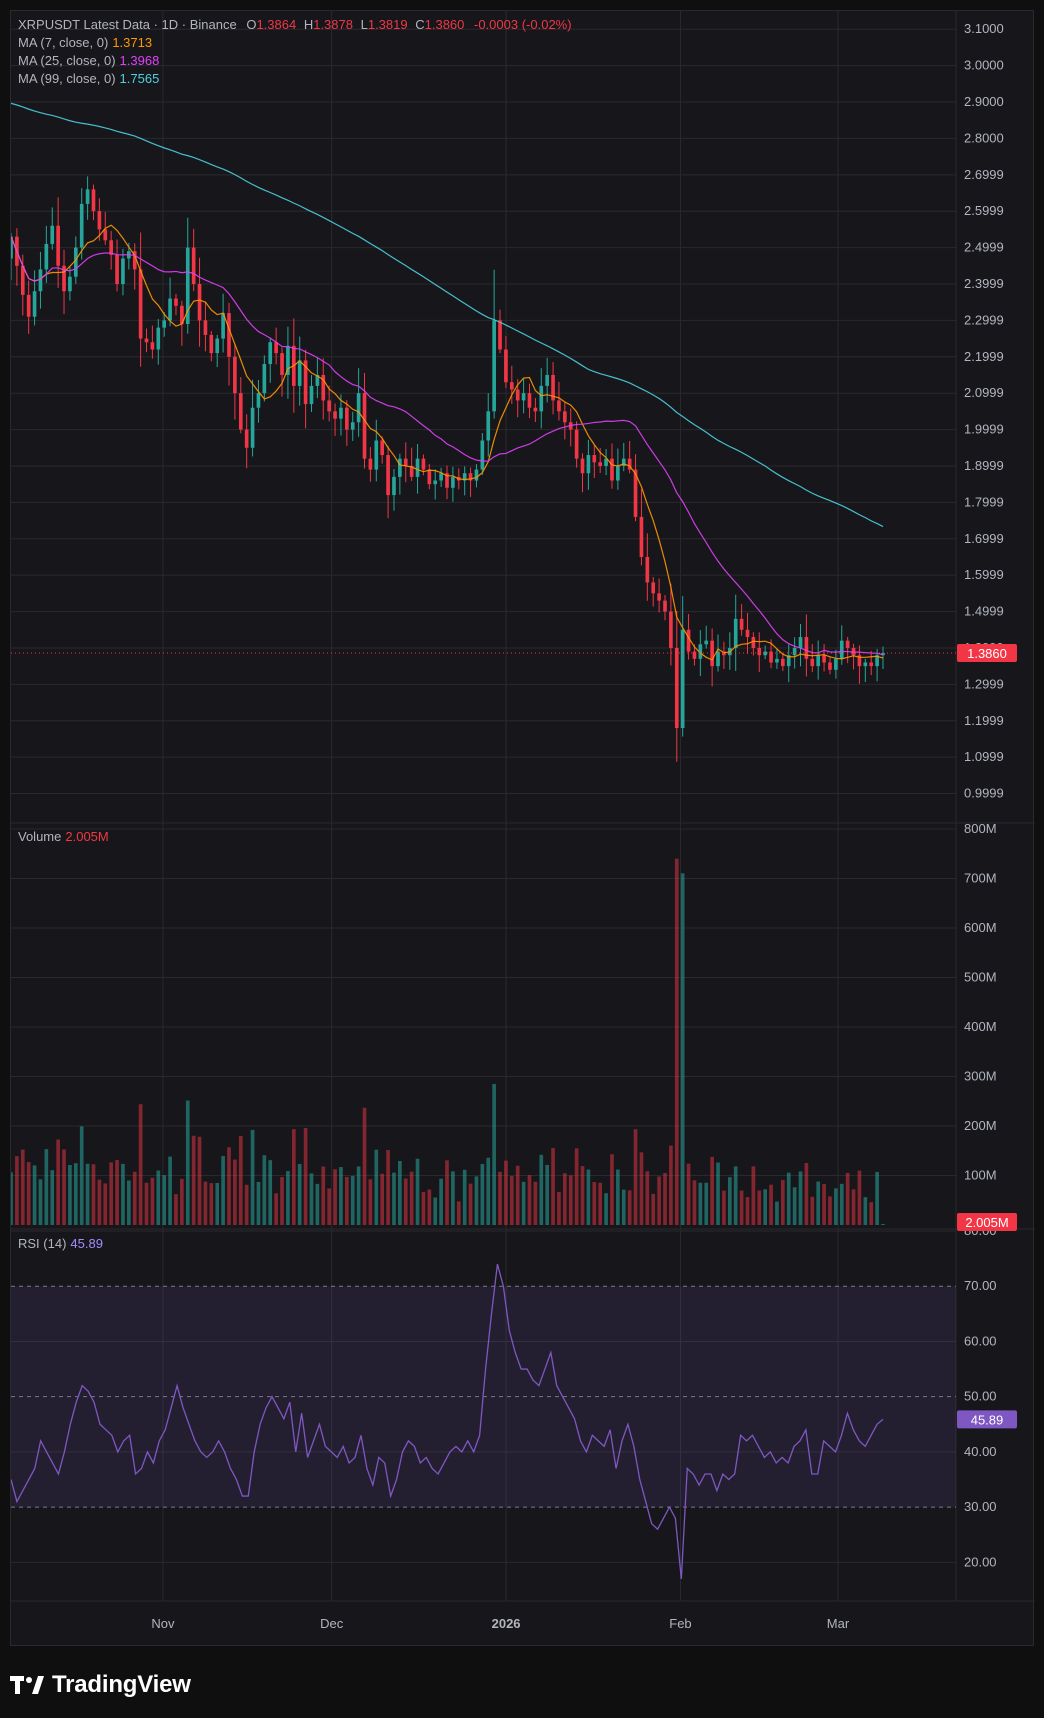 The height and width of the screenshot is (1718, 1044). What do you see at coordinates (984, 465) in the screenshot?
I see `price-tick-label: 1.8999` at bounding box center [984, 465].